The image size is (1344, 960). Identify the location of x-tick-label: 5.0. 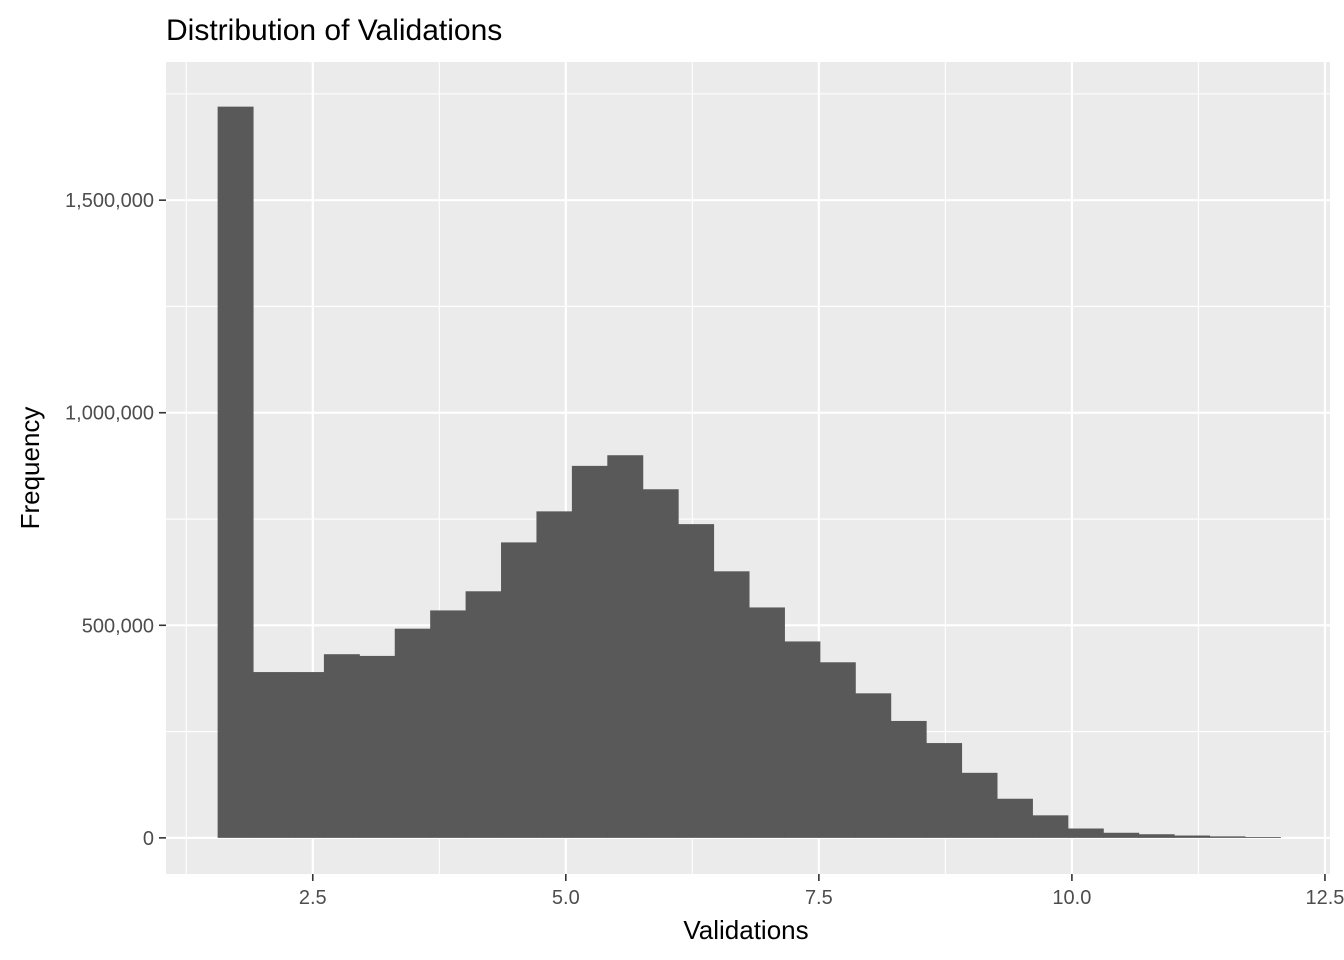
(566, 898).